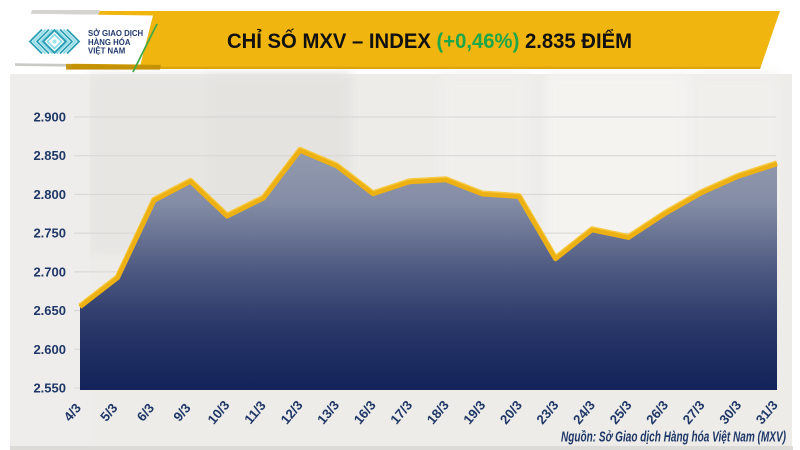 The width and height of the screenshot is (800, 450). Describe the element at coordinates (255, 412) in the screenshot. I see `svg-text: 11/3` at that location.